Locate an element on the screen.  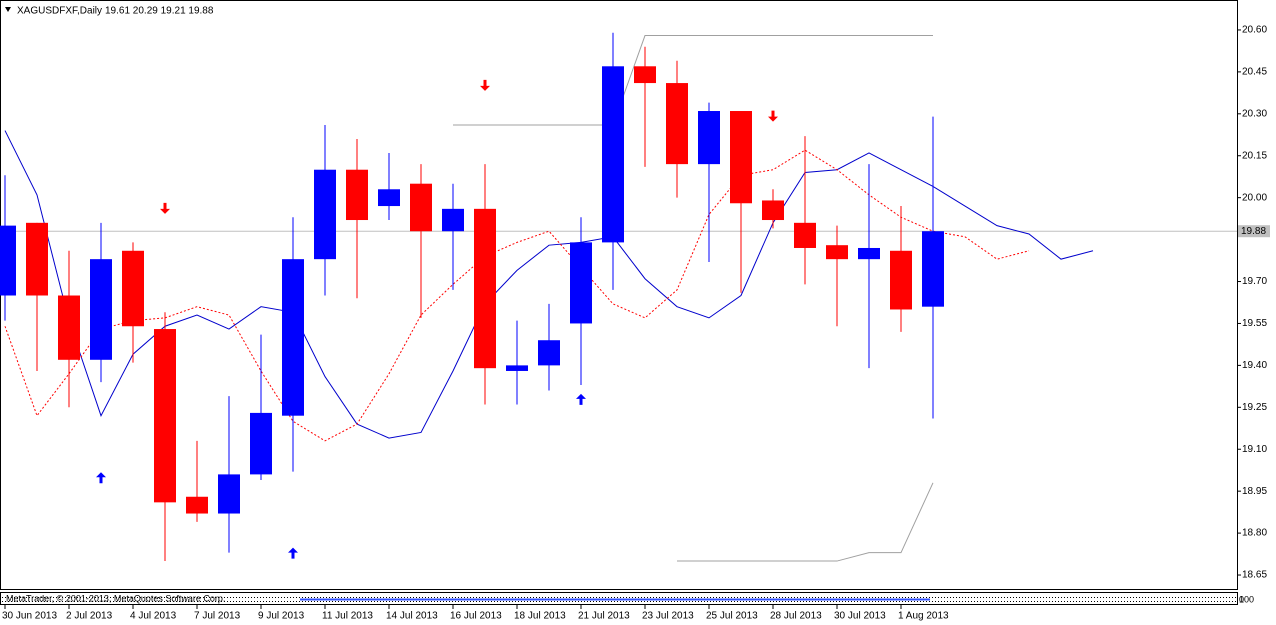
x-tick-label: 30 Jul 2013 is located at coordinates (860, 616).